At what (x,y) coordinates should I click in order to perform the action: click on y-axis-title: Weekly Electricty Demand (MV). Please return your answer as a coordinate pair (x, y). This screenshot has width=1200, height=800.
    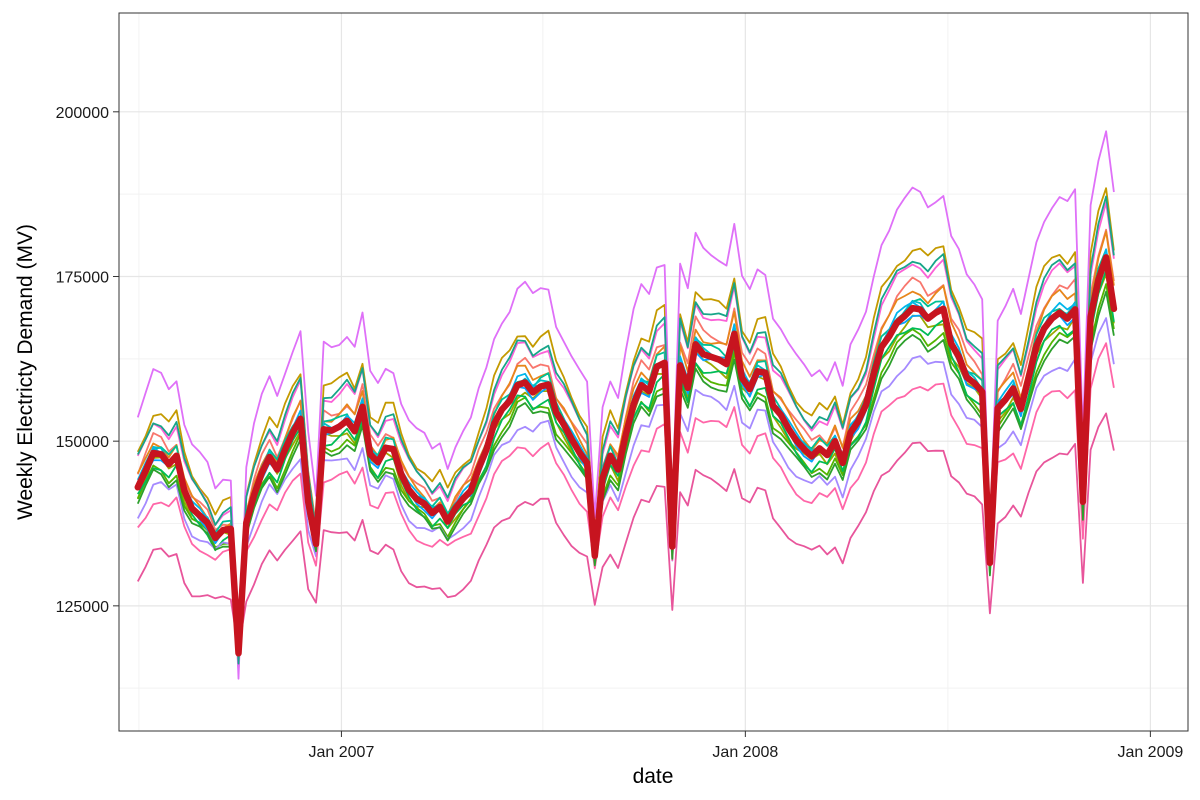
    Looking at the image, I should click on (25, 372).